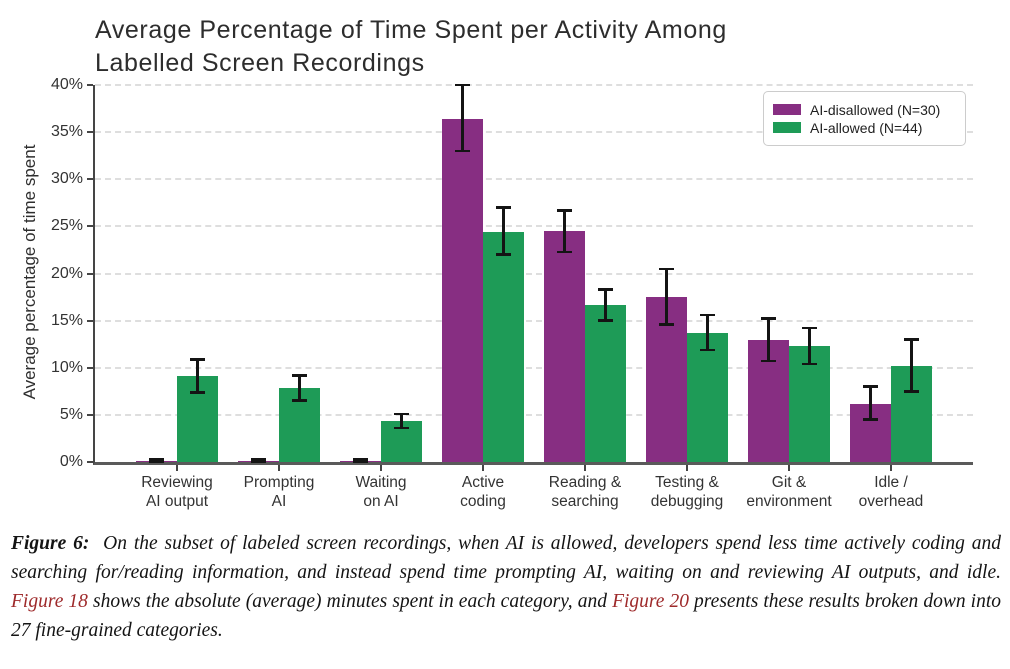  What do you see at coordinates (177, 492) in the screenshot?
I see `x-category-label: Reviewing AI output` at bounding box center [177, 492].